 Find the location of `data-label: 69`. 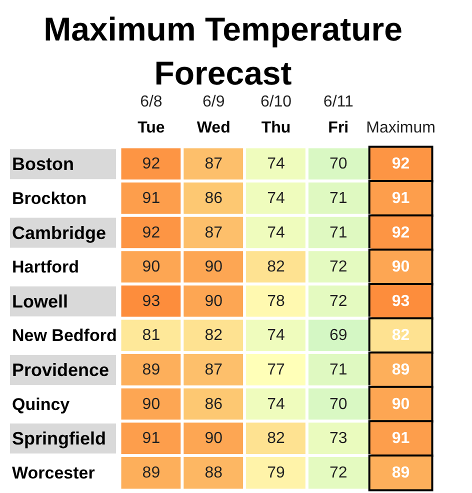

data-label: 69 is located at coordinates (339, 335).